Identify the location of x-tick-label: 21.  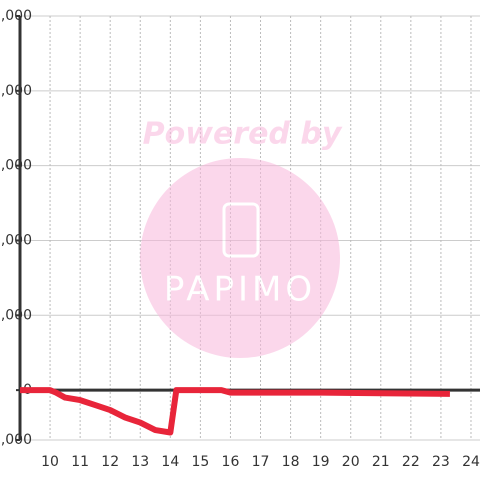
(381, 462).